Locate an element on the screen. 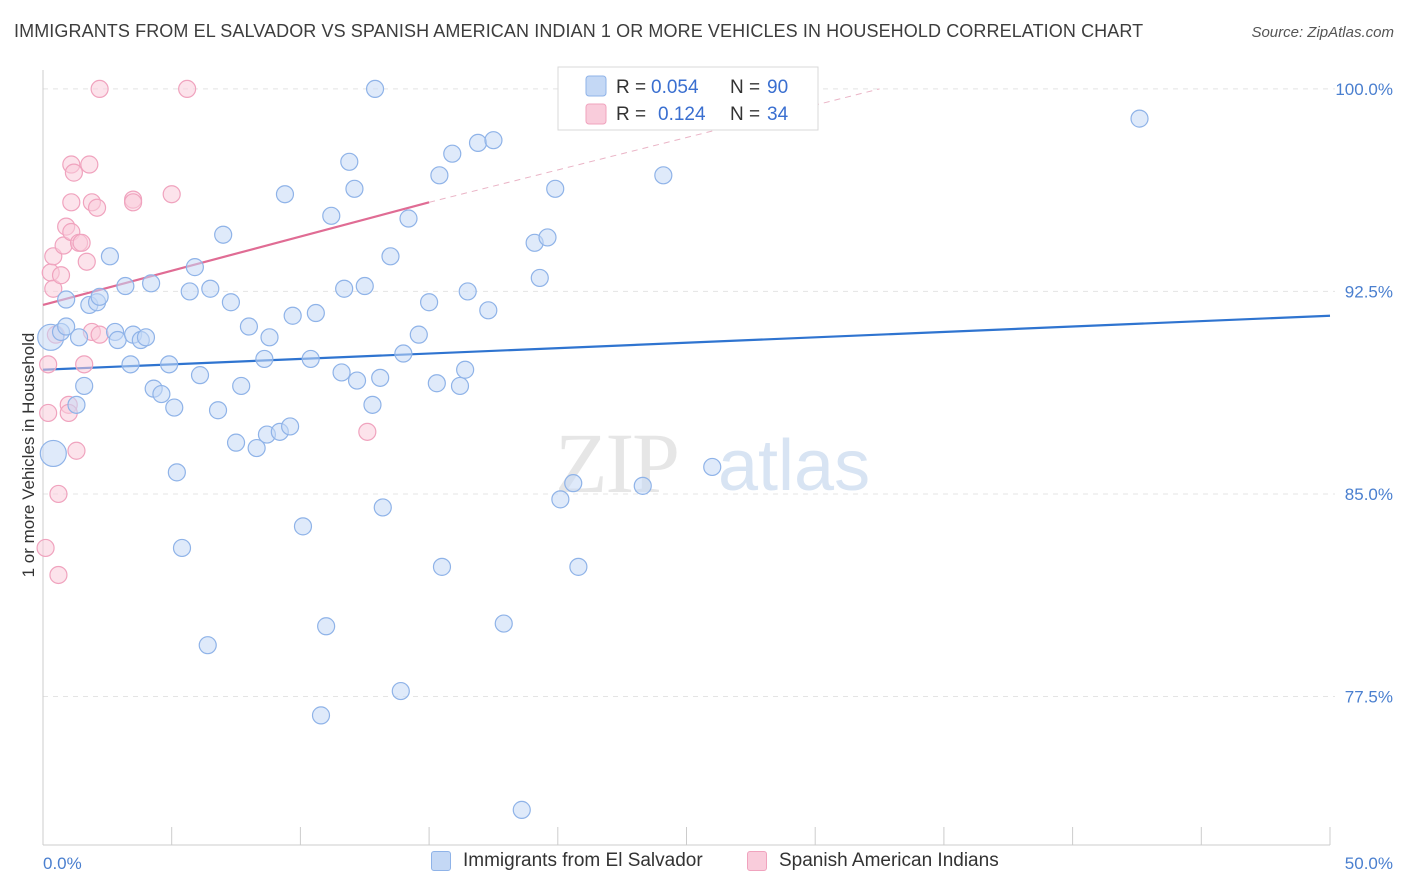 The width and height of the screenshot is (1406, 892). source-label: Source: ZipAtlas.com is located at coordinates (1322, 32).